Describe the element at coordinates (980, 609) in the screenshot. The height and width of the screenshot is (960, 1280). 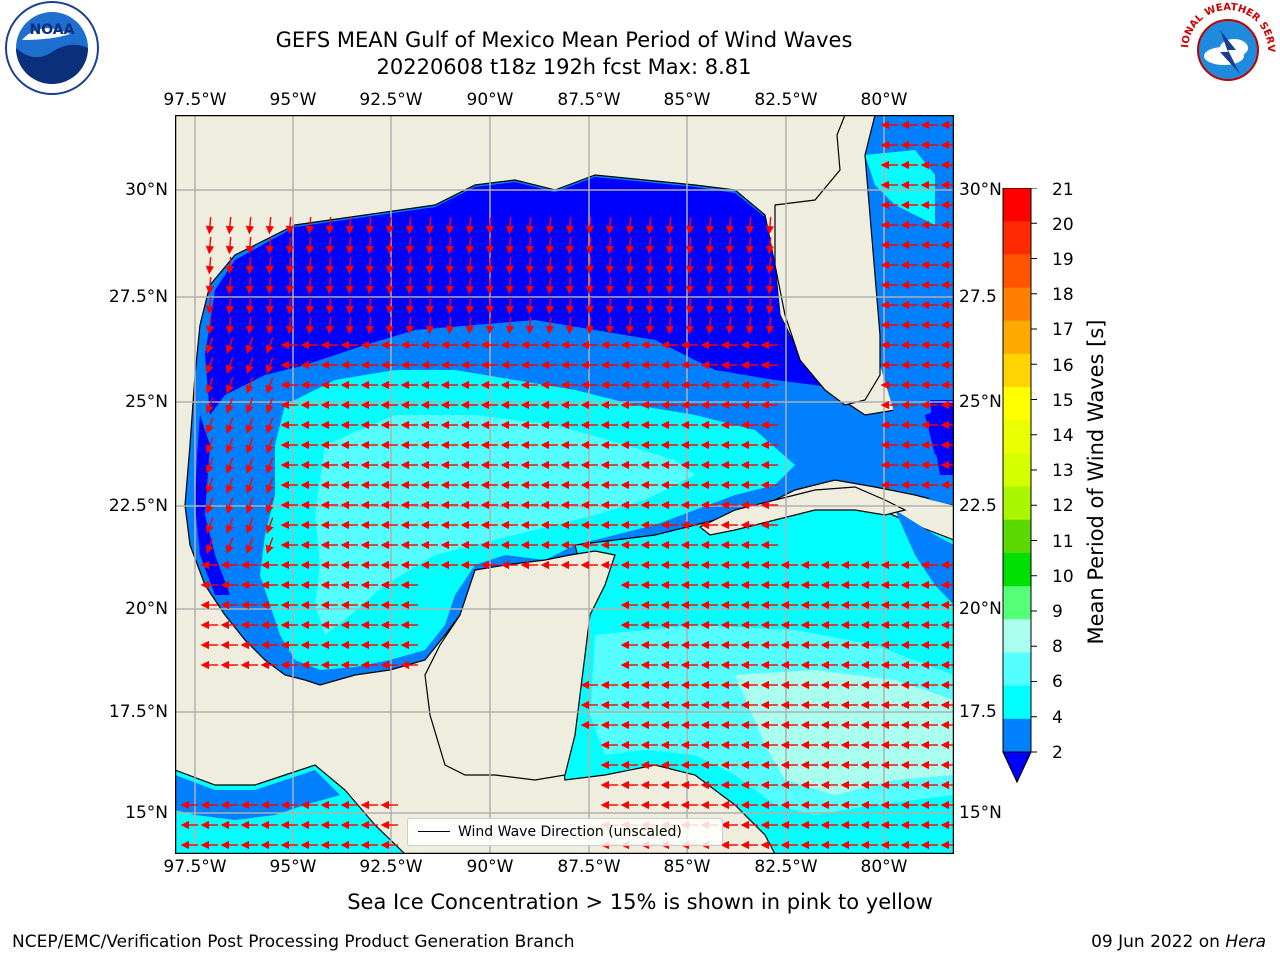
I see `lat-label-right: 20°N` at that location.